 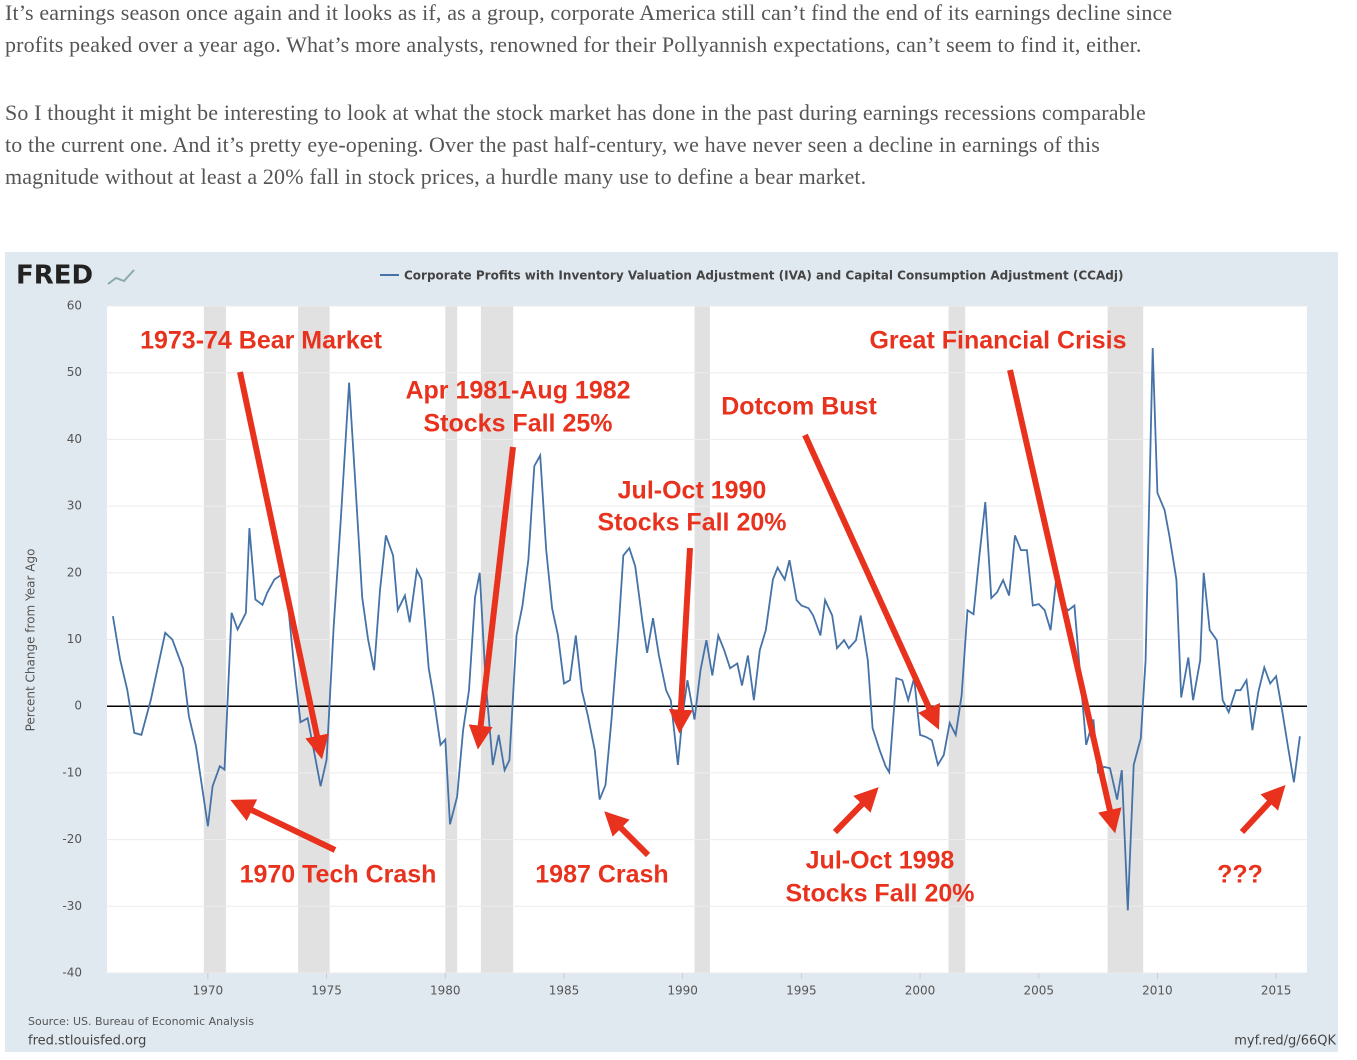 I want to click on annotation: Stocks Fall 25%, so click(x=518, y=424).